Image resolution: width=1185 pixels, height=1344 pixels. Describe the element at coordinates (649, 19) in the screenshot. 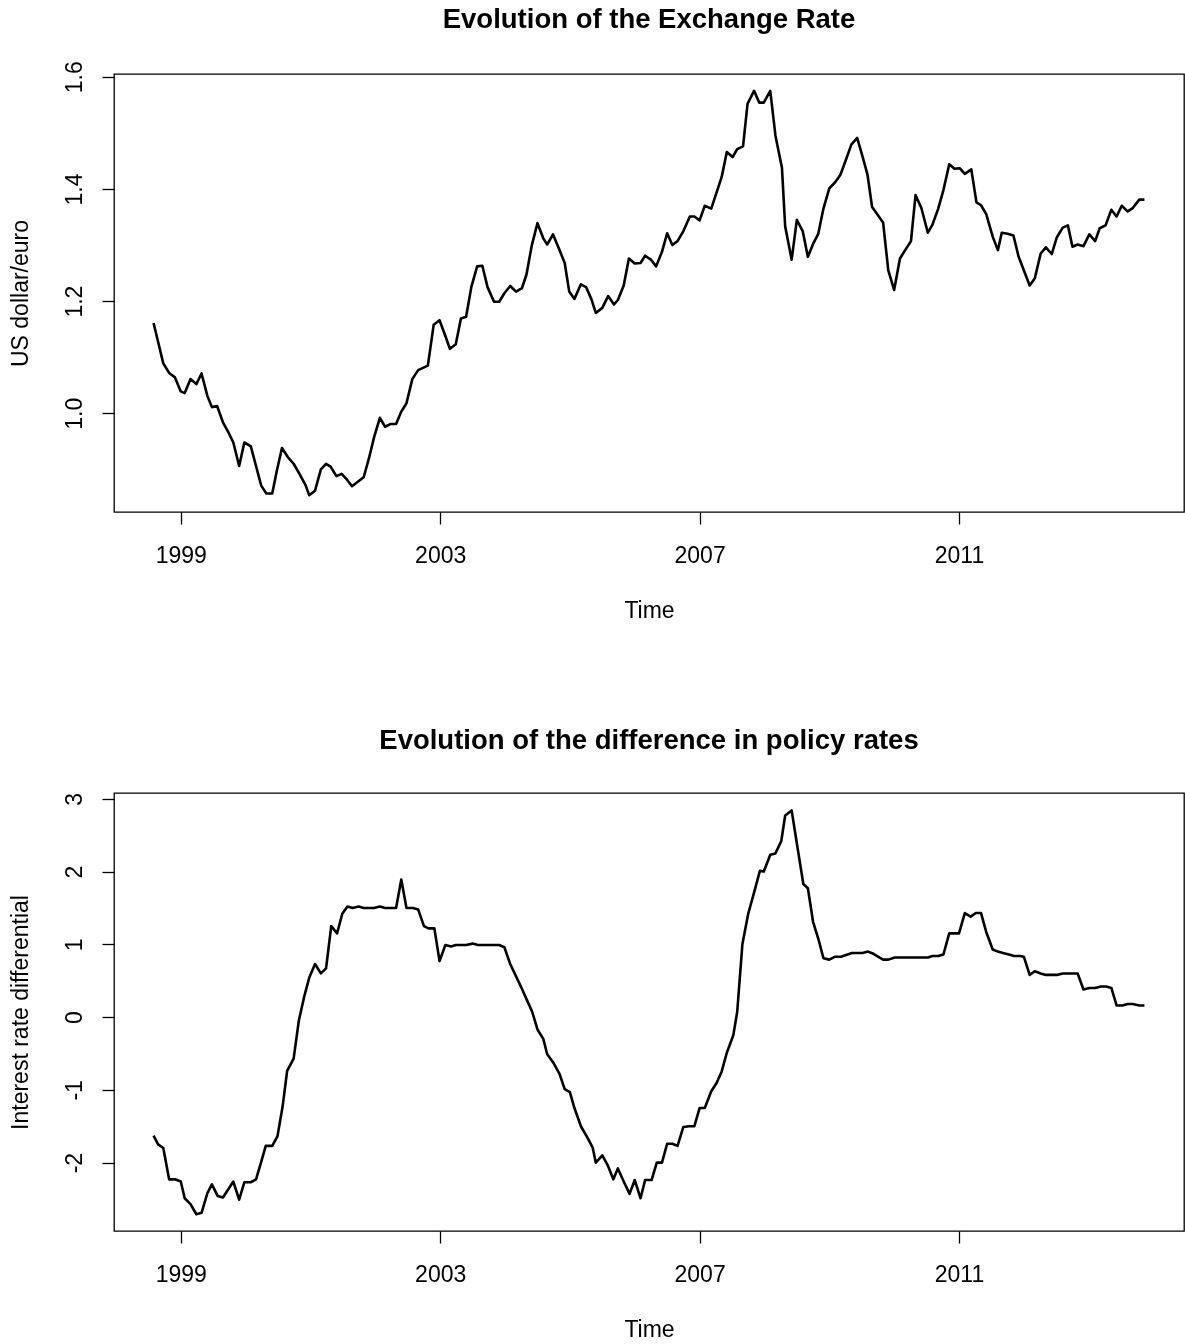

I see `chart-title: Evolution of the Exchange Rate` at that location.